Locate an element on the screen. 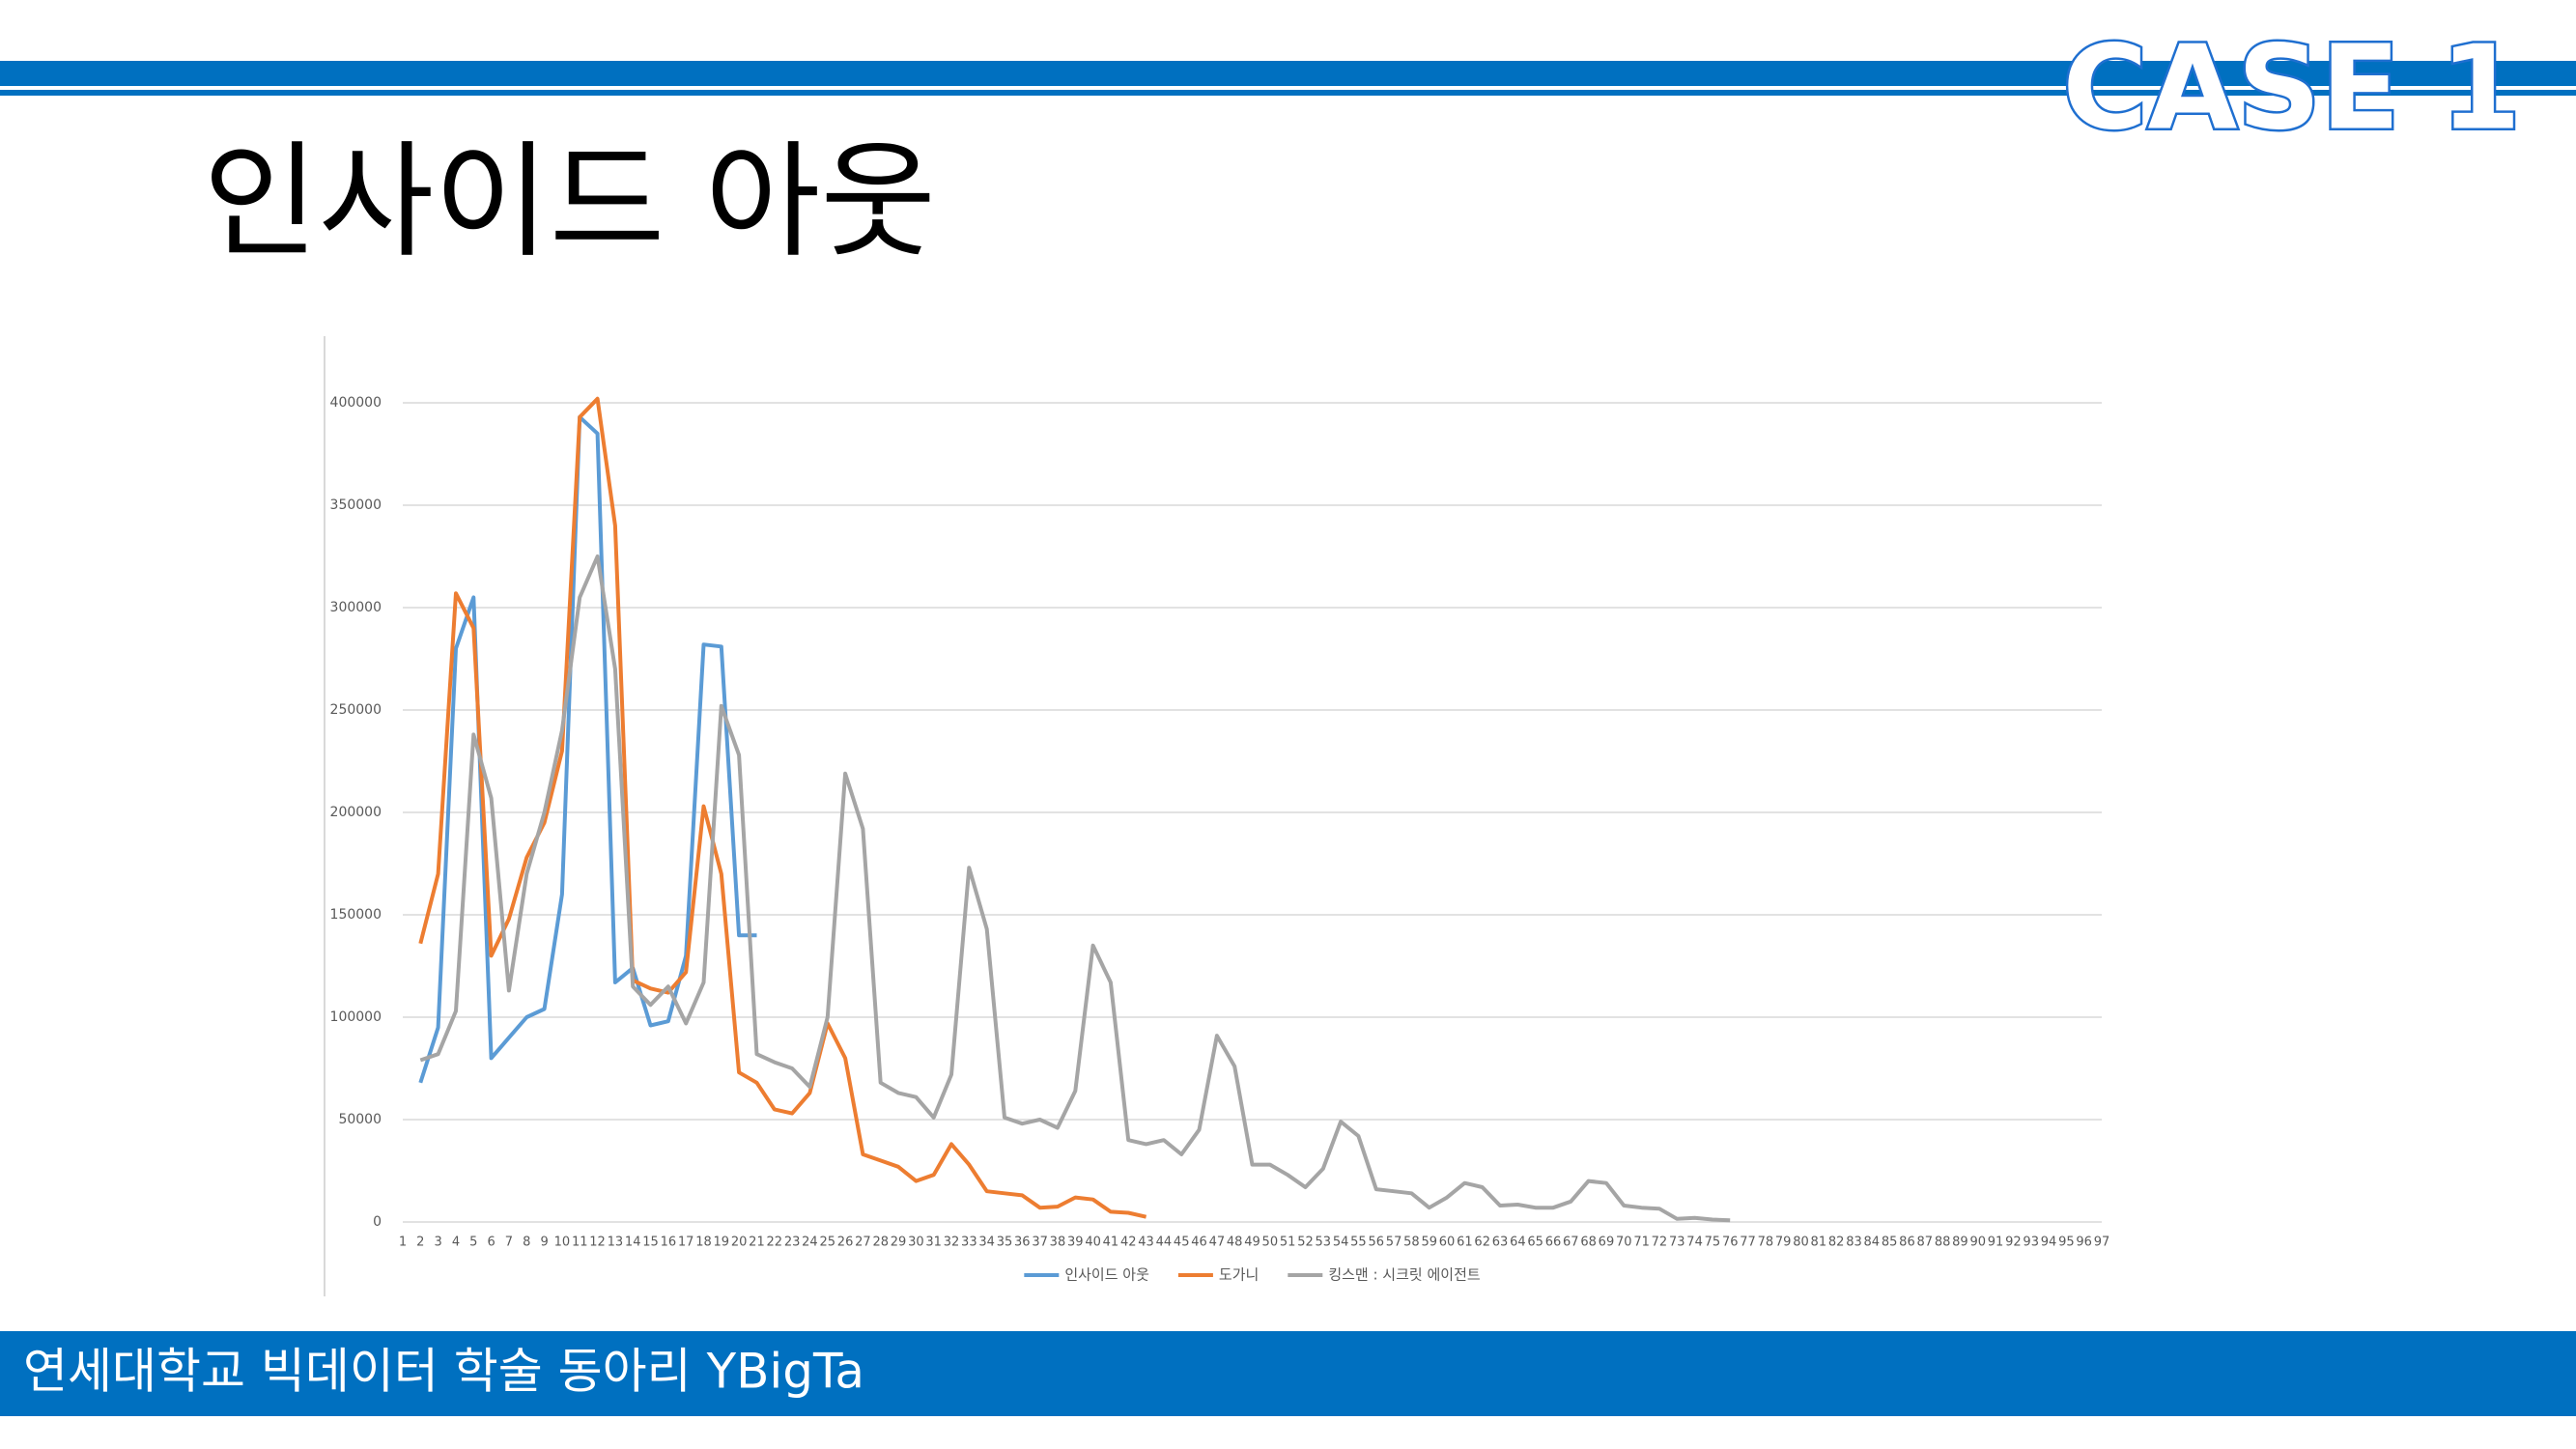 Image resolution: width=2576 pixels, height=1449 pixels. x-tick-label: 64 is located at coordinates (1518, 1243).